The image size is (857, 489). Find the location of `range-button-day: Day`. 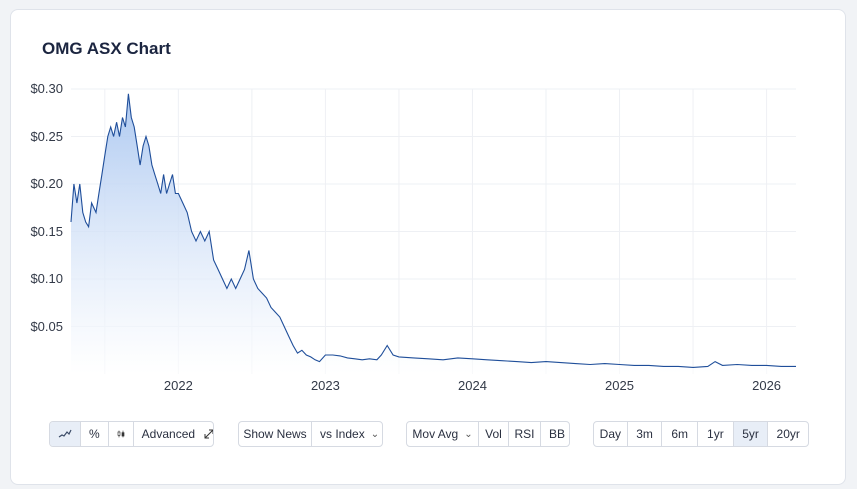

range-button-day: Day is located at coordinates (611, 434).